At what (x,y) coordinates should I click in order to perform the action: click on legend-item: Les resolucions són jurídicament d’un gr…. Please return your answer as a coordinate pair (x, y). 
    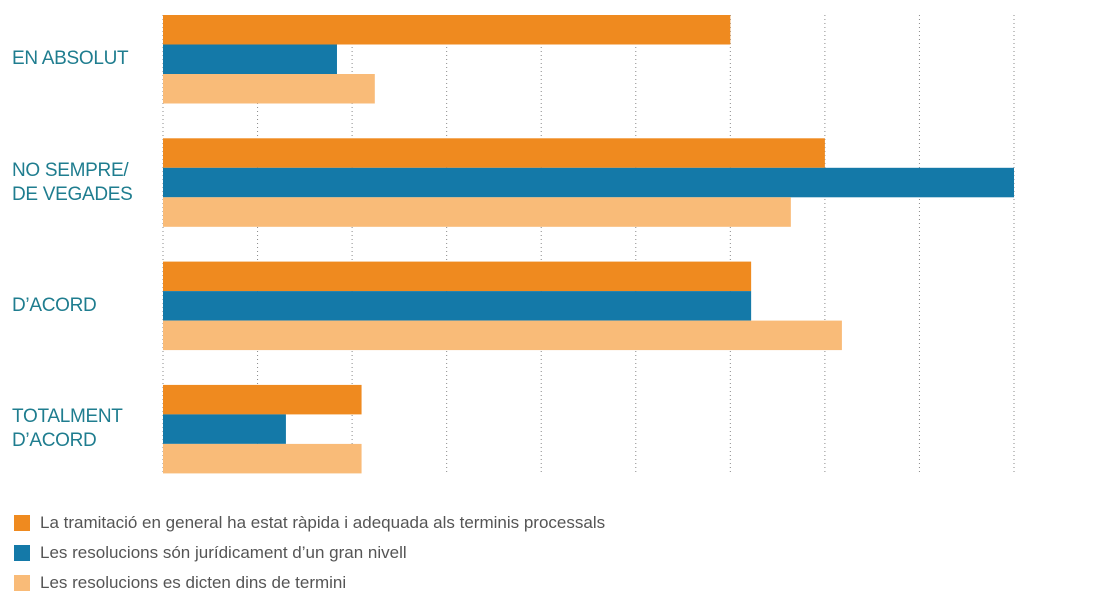
    Looking at the image, I should click on (210, 553).